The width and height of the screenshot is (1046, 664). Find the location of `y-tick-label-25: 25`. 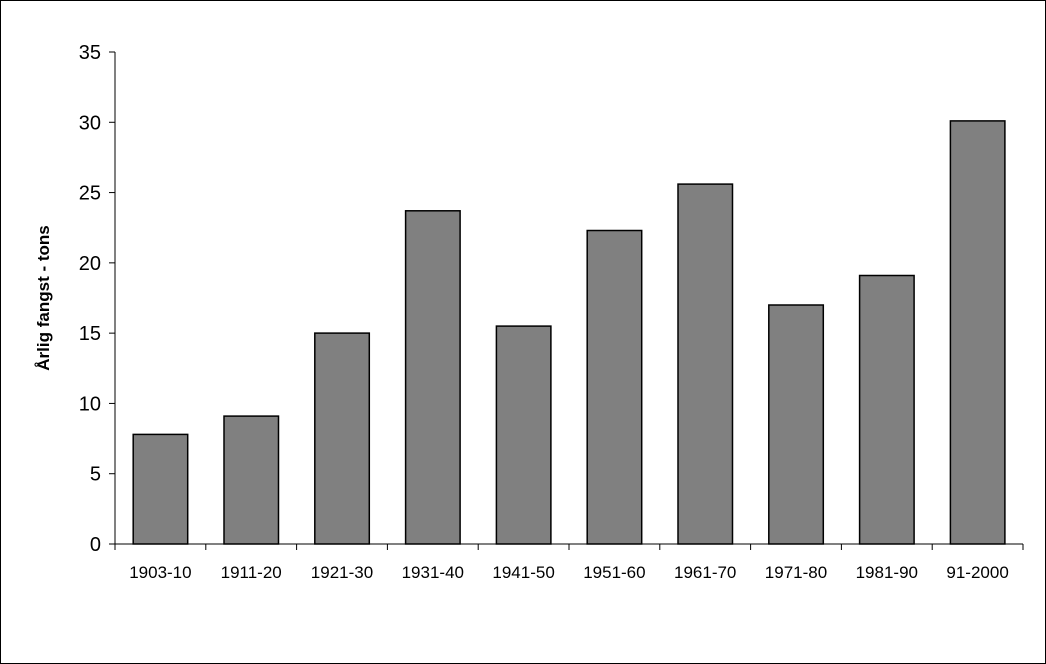

y-tick-label-25: 25 is located at coordinates (90, 194).